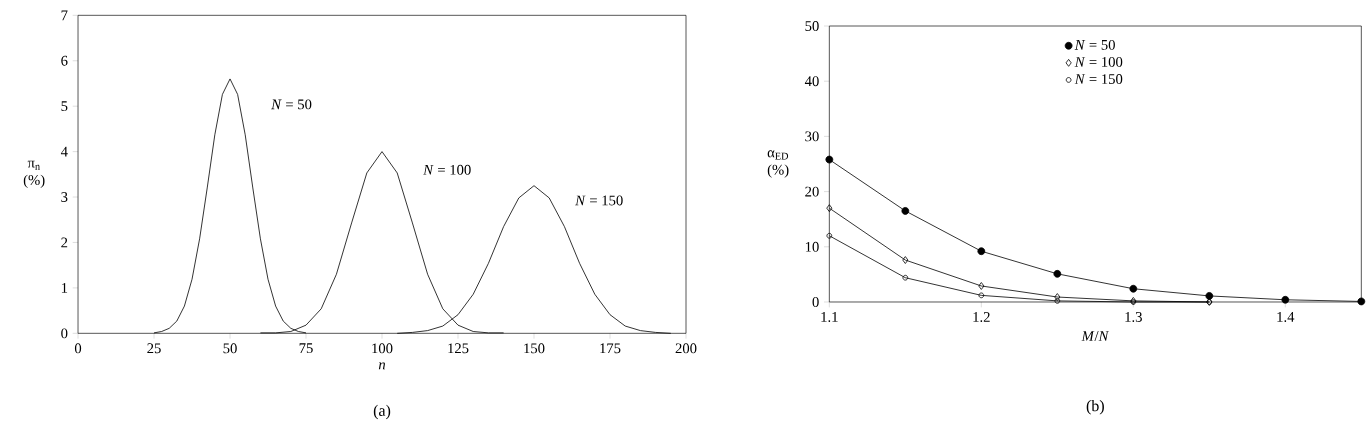 This screenshot has width=1368, height=432. Describe the element at coordinates (64, 106) in the screenshot. I see `y-tick-label: 5` at that location.